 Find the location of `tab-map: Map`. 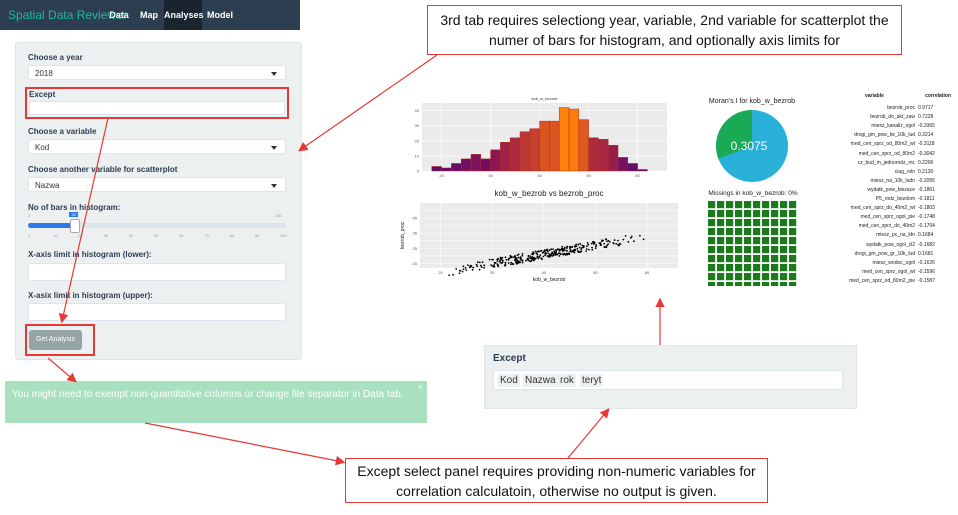

tab-map: Map is located at coordinates (149, 15).